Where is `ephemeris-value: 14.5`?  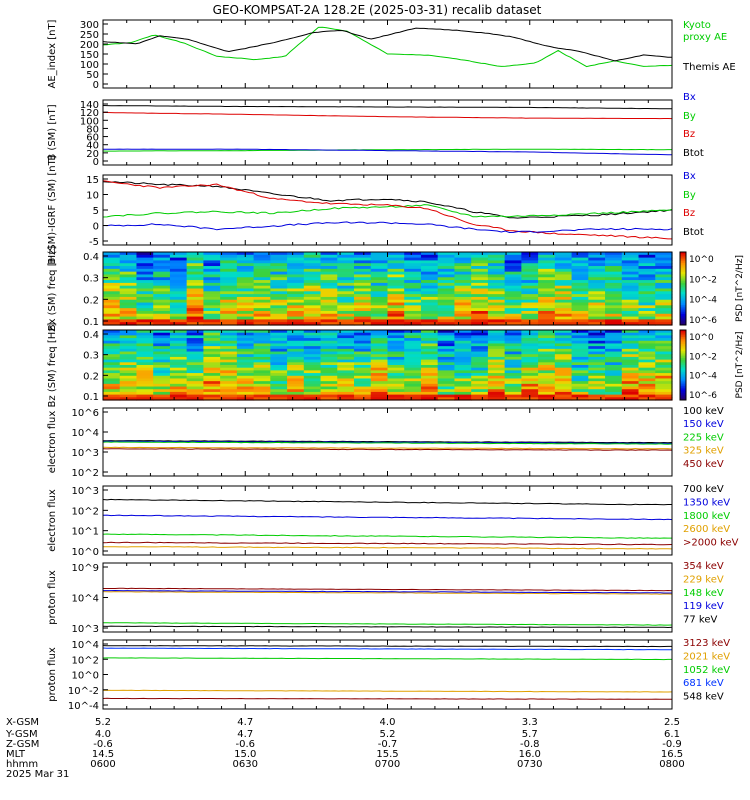
ephemeris-value: 14.5 is located at coordinates (103, 754).